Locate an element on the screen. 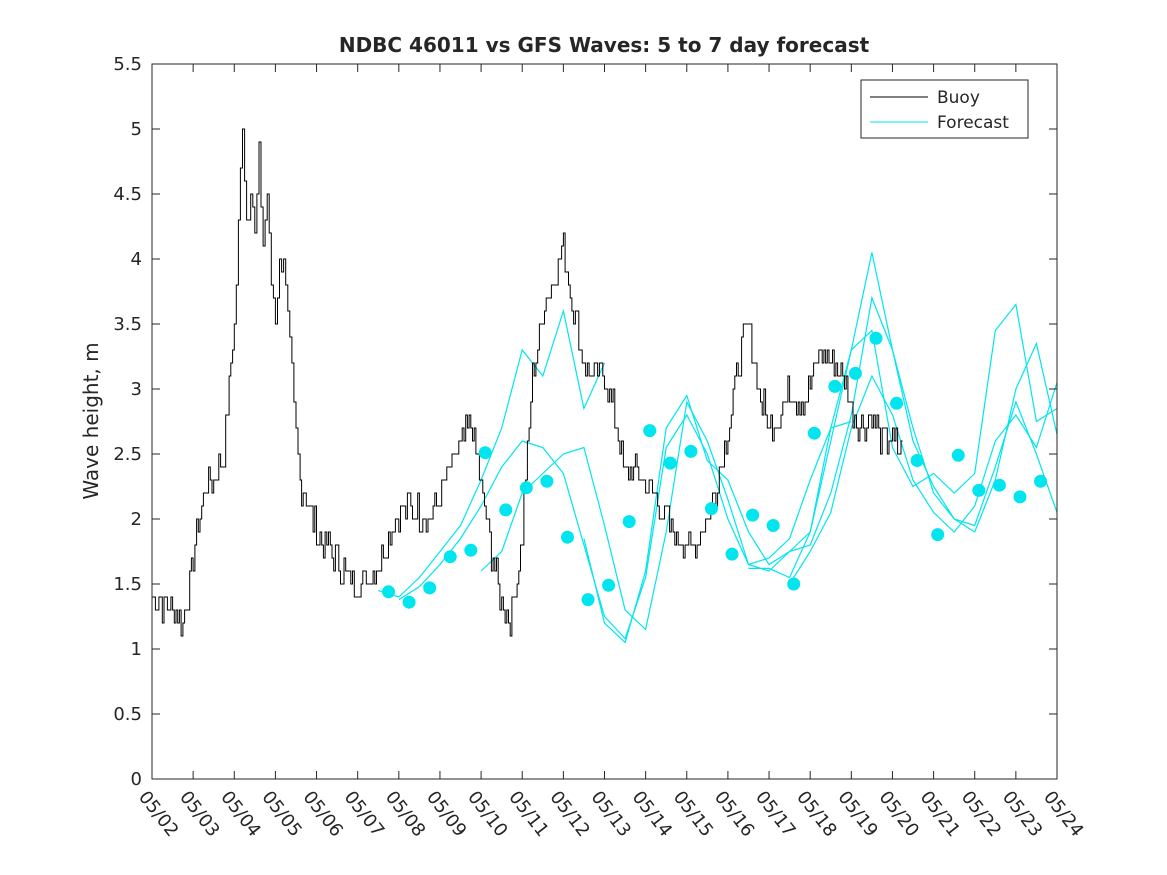  x-tick-label: 05/19 is located at coordinates (857, 814).